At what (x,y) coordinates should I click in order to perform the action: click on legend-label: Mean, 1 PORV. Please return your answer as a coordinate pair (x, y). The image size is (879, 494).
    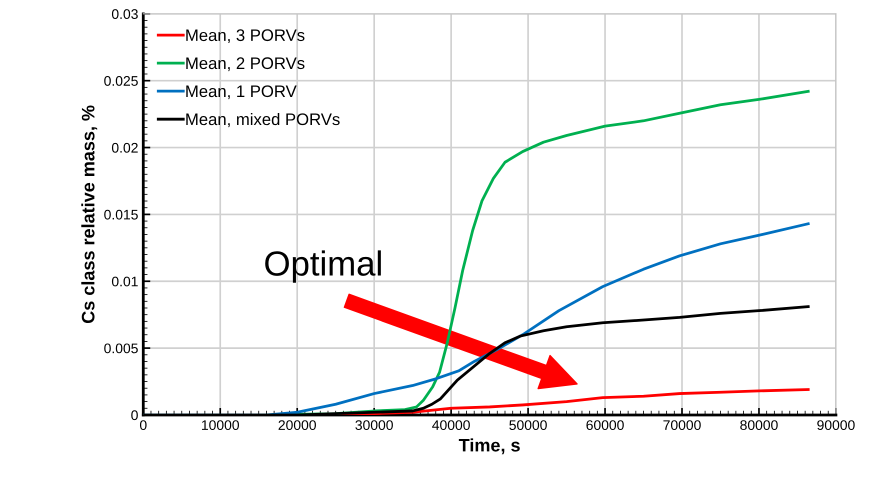
    Looking at the image, I should click on (241, 92).